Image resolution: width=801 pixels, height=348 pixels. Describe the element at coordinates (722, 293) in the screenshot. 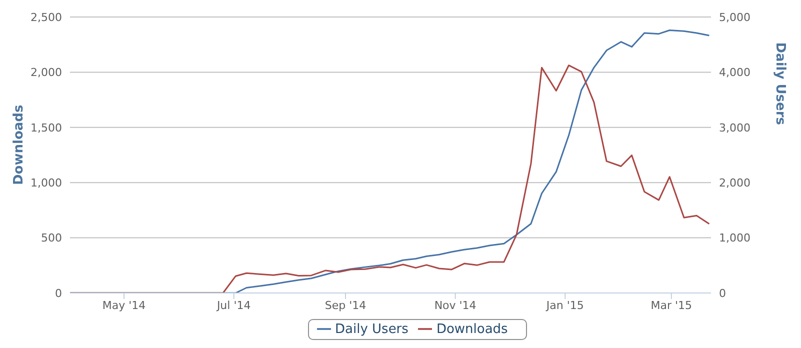

I see `y2-tick-label: 0` at that location.